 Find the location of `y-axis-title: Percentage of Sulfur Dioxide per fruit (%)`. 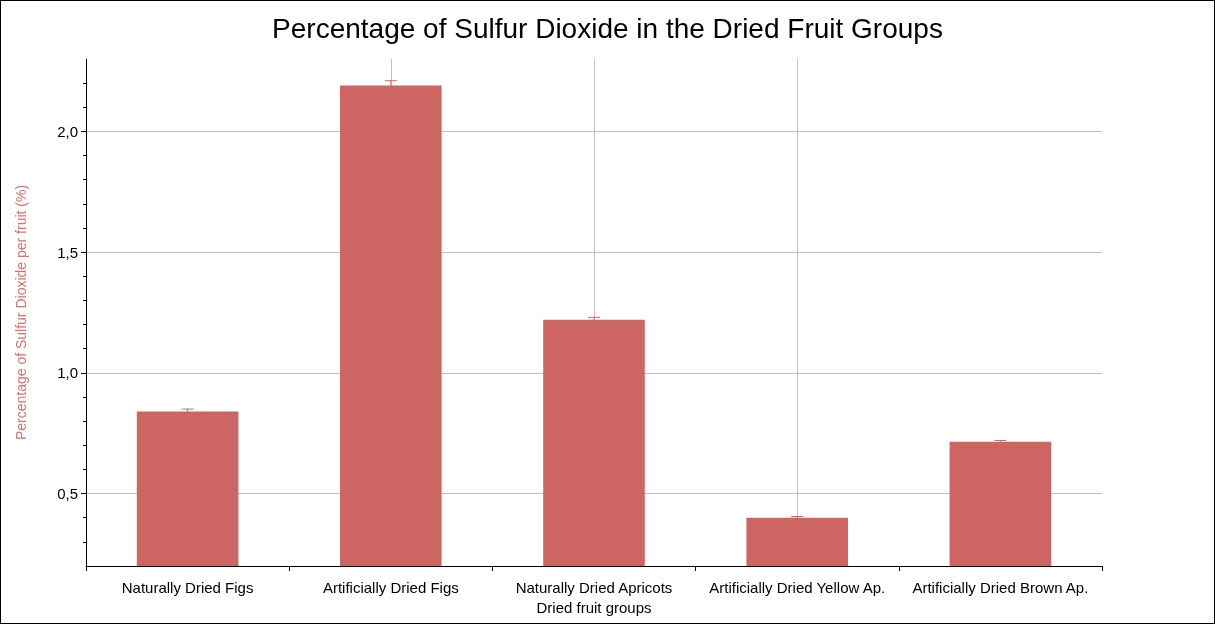

y-axis-title: Percentage of Sulfur Dioxide per fruit (%) is located at coordinates (21, 312).